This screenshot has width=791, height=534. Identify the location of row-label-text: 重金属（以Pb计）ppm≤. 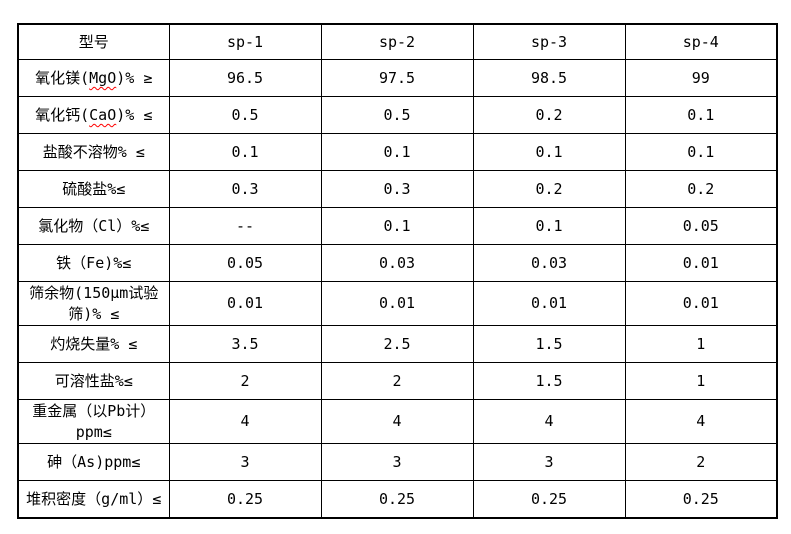
(94, 421).